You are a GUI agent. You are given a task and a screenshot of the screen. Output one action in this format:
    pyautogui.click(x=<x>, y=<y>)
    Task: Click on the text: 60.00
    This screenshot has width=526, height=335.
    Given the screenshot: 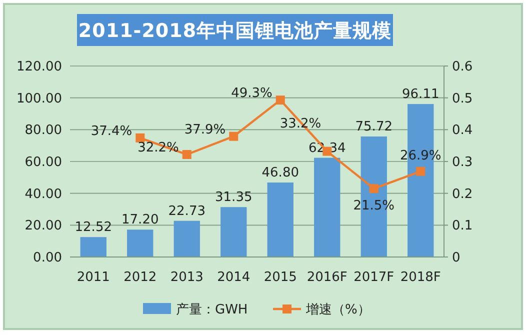 What is the action you would take?
    pyautogui.click(x=43, y=162)
    